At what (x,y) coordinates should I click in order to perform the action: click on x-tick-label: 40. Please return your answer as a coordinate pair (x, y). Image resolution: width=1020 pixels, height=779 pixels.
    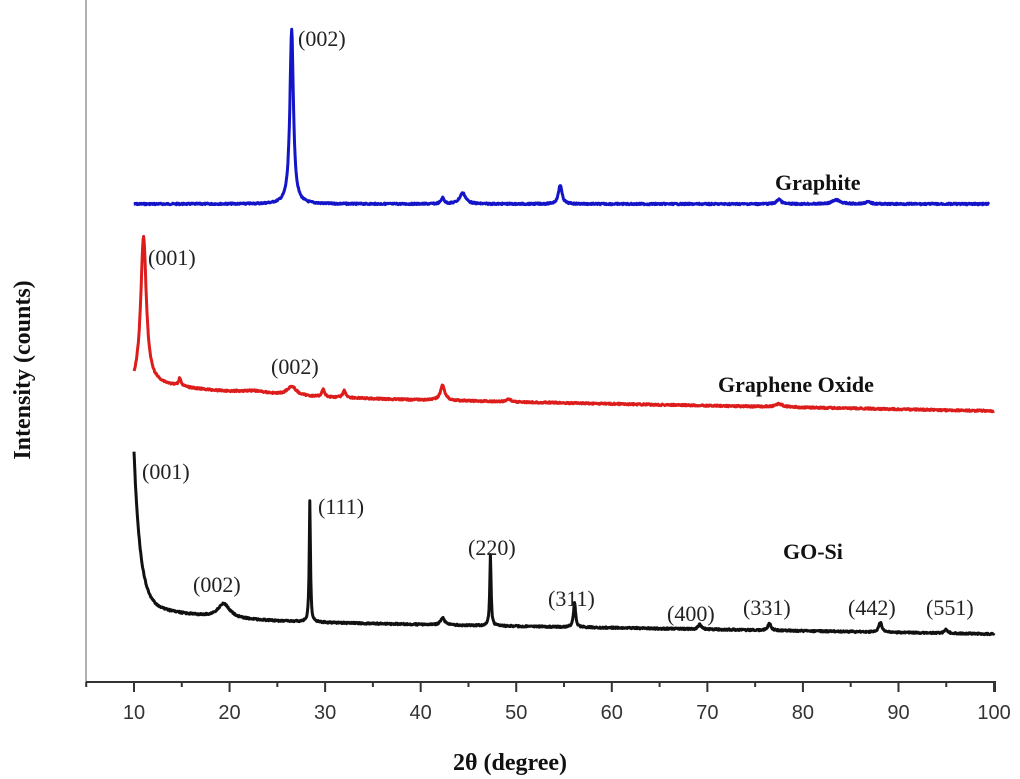
    Looking at the image, I should click on (421, 713).